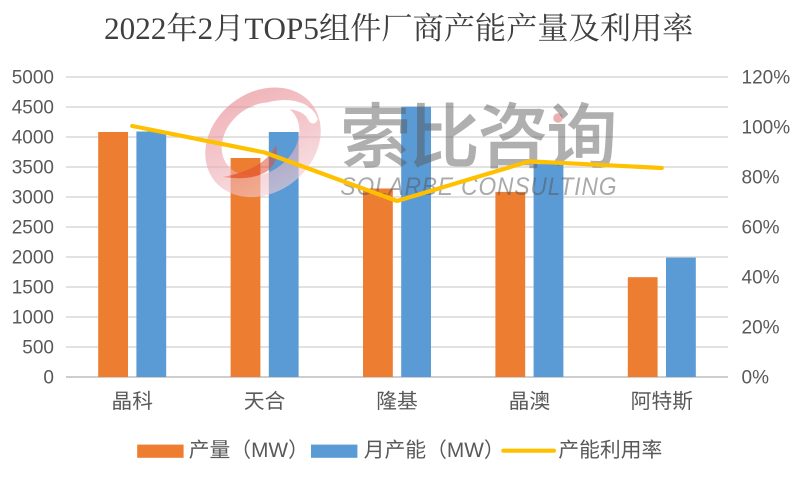 This screenshot has width=800, height=484. I want to click on svg-text: 1500, so click(33, 288).